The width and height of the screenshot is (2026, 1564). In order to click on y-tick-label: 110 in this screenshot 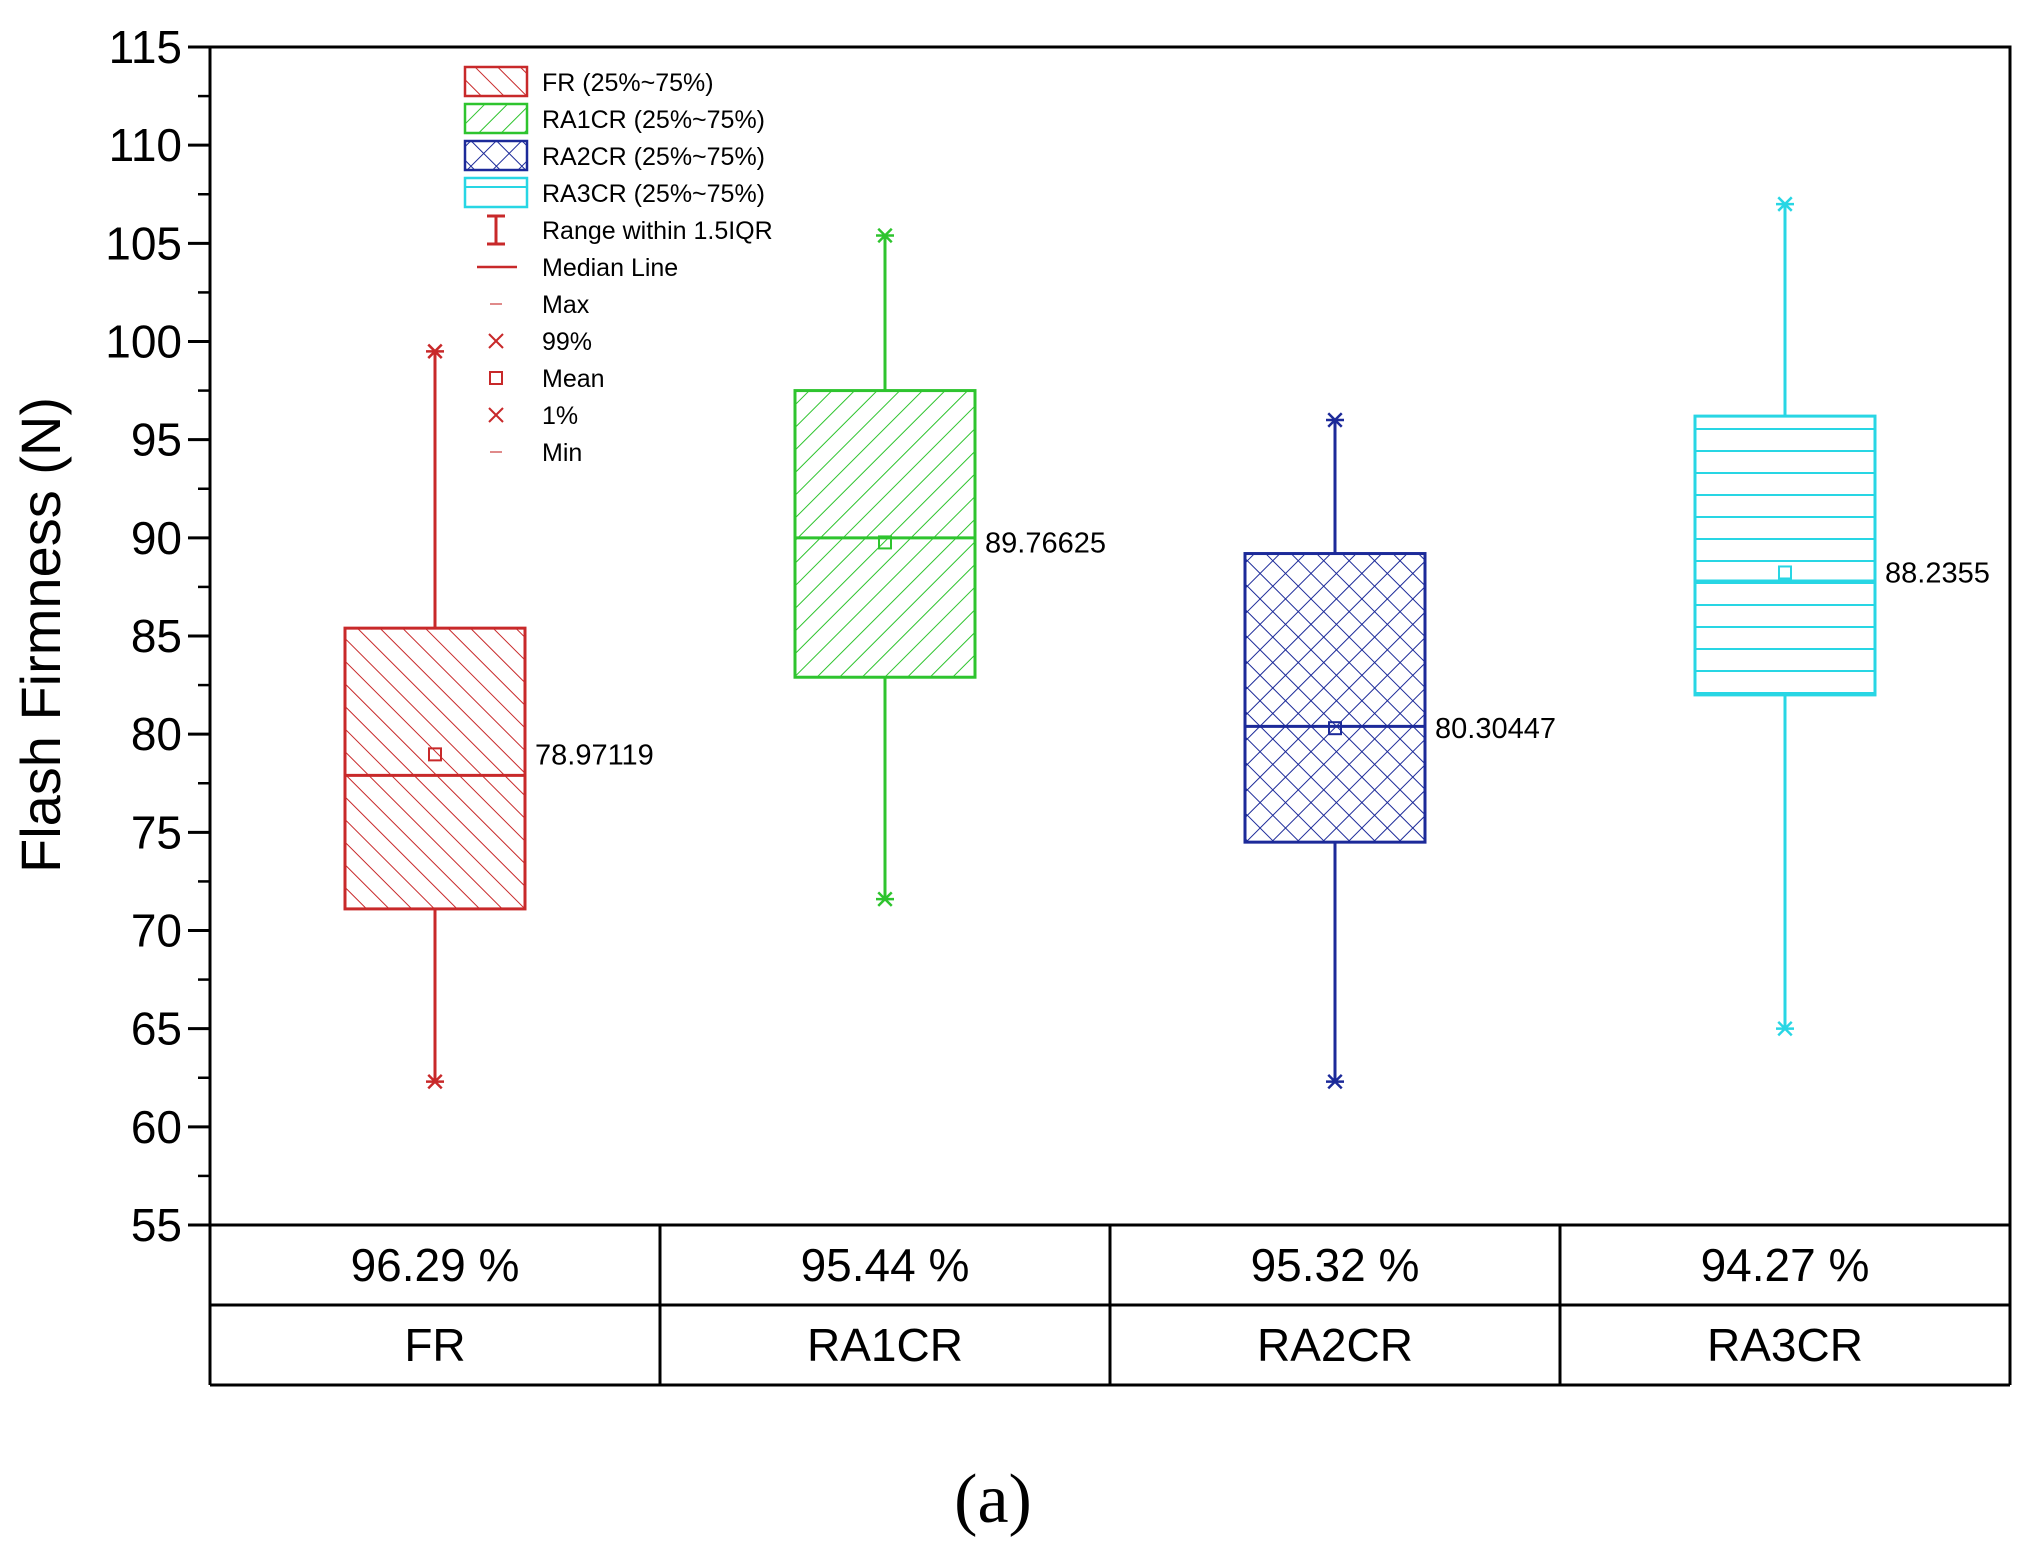, I will do `click(145, 145)`.